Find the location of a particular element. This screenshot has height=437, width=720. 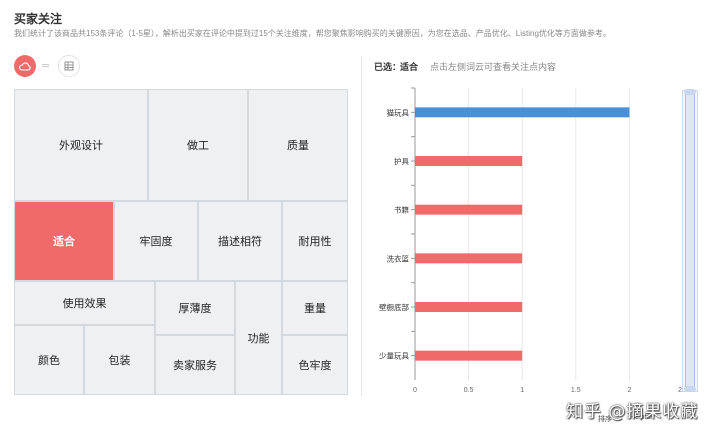

chart-scroll-handle is located at coordinates (690, 241).